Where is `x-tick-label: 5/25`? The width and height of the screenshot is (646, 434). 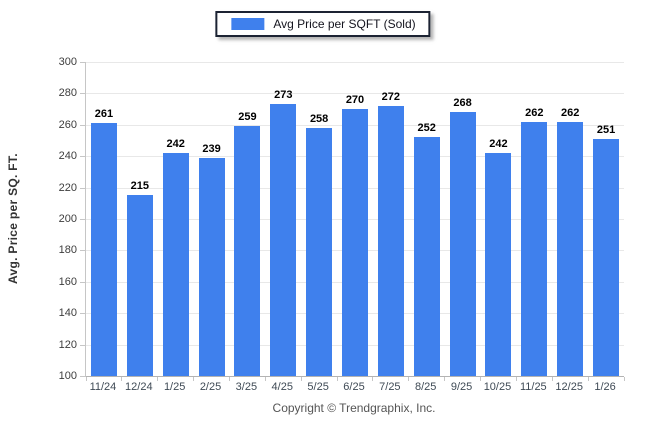
x-tick-label: 5/25 is located at coordinates (318, 387).